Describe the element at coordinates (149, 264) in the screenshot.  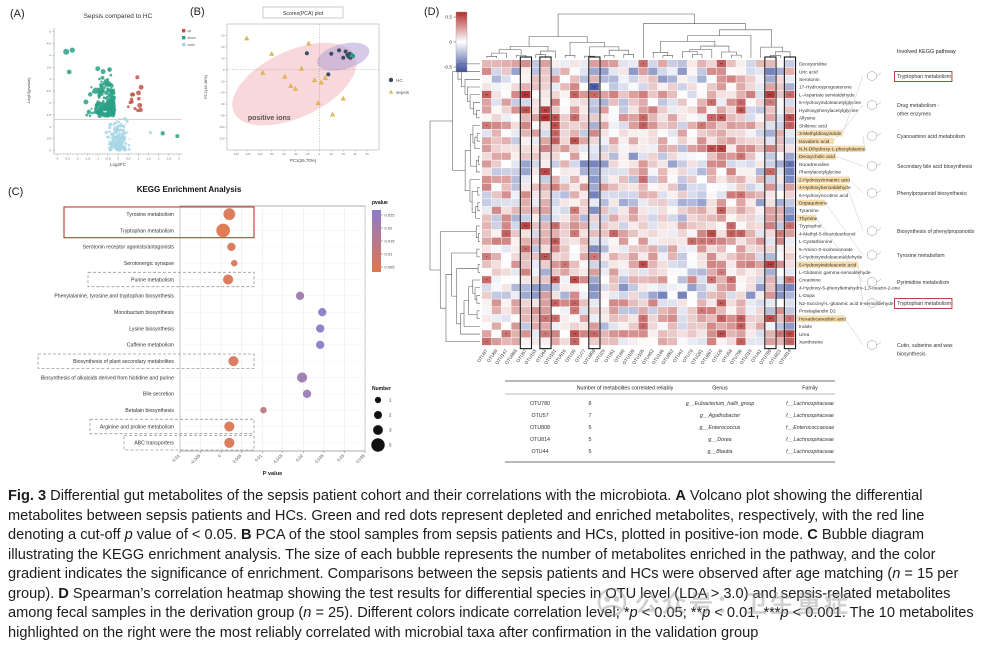
I see `kegg-pathway-label: Serotonergic synapse` at that location.